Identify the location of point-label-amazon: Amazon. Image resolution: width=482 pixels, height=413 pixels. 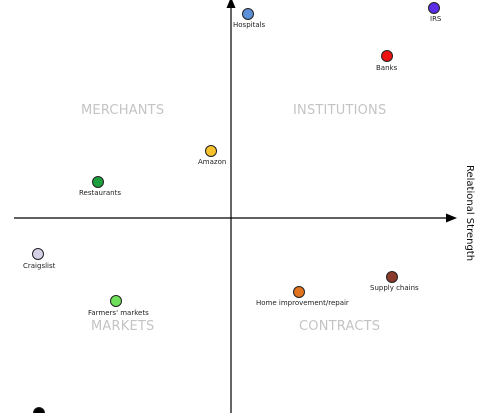
(212, 162).